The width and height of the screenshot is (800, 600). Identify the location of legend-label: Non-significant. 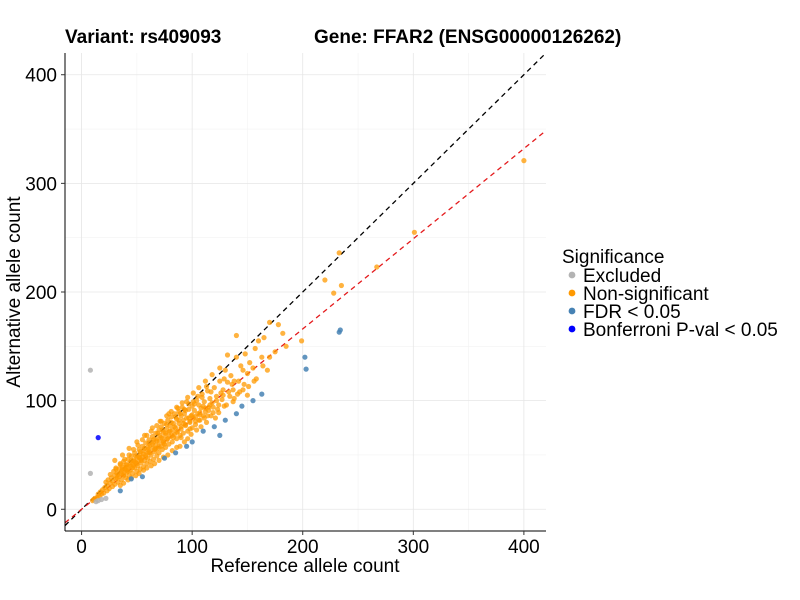
(646, 294).